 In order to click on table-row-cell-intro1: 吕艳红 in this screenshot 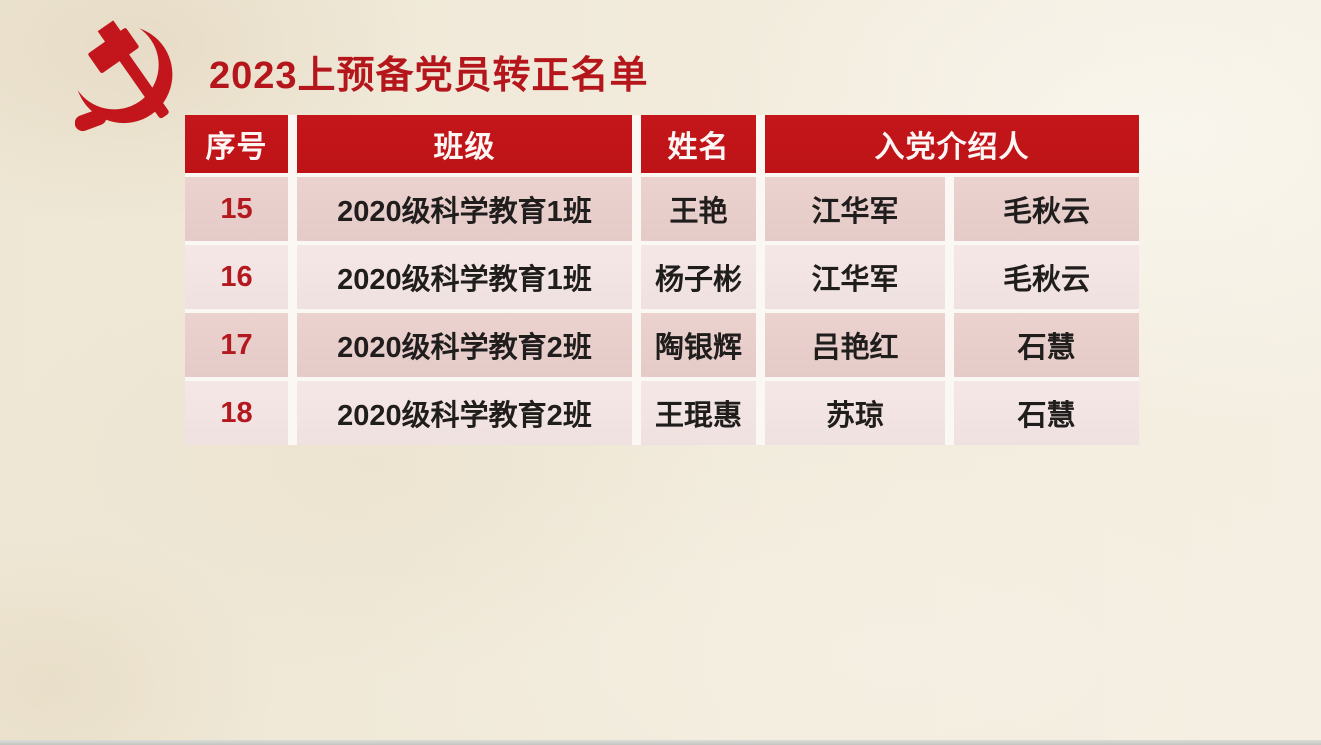, I will do `click(855, 345)`.